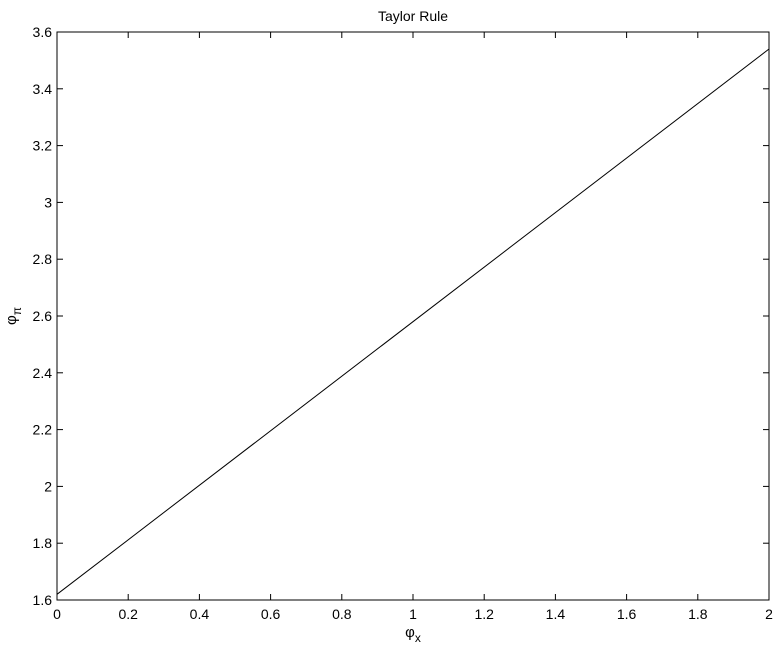  What do you see at coordinates (413, 16) in the screenshot?
I see `chart-title: Taylor Rule` at bounding box center [413, 16].